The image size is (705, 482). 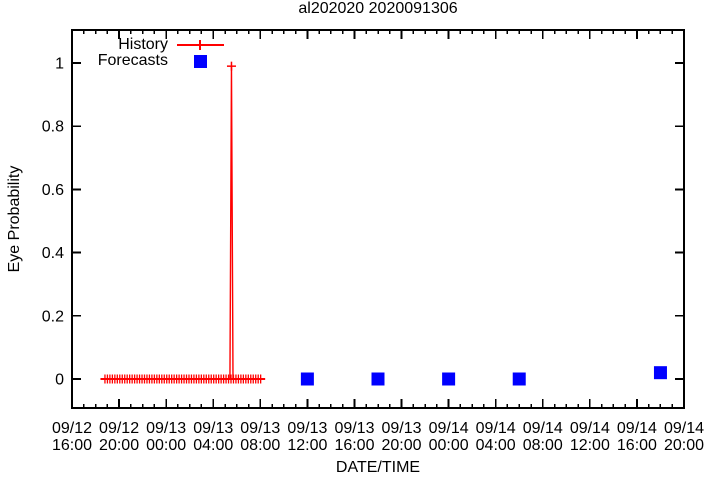 What do you see at coordinates (59, 64) in the screenshot?
I see `y-tick-label: 1` at bounding box center [59, 64].